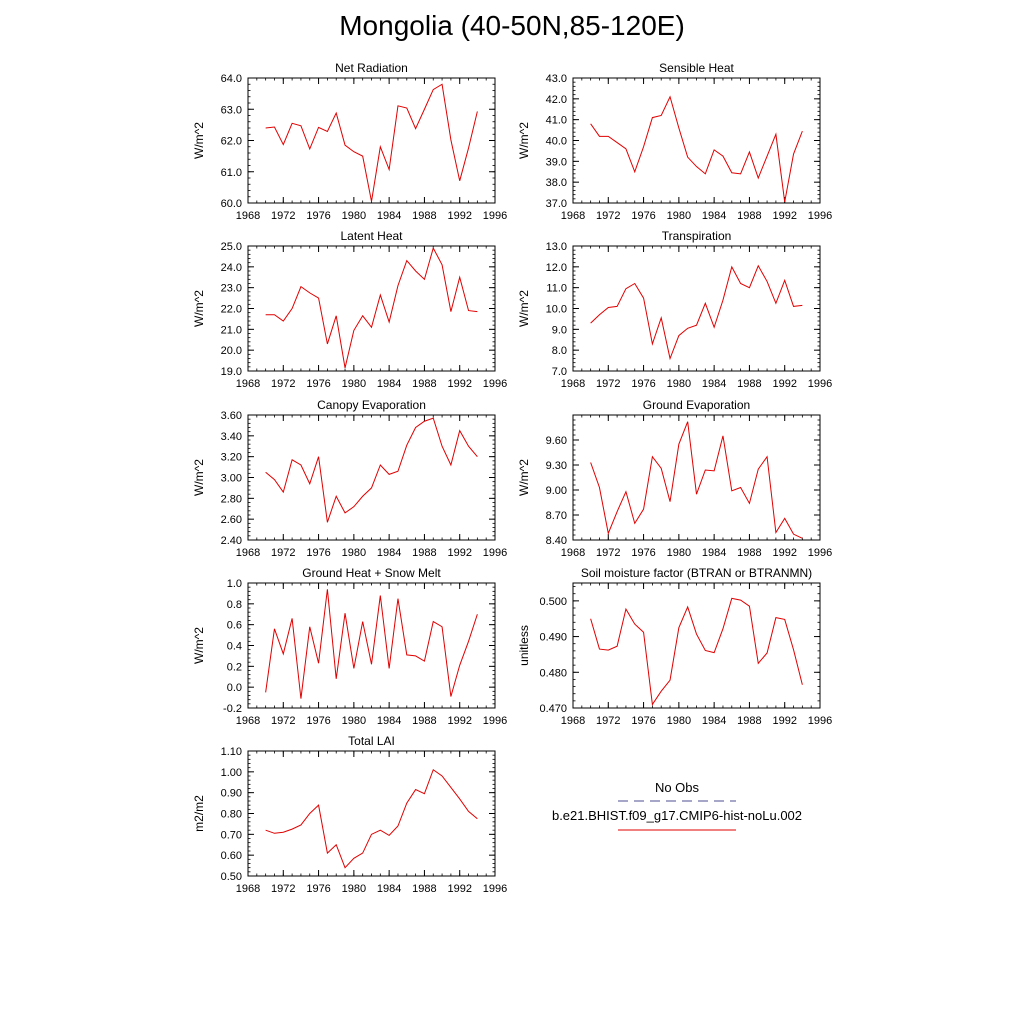 The width and height of the screenshot is (1024, 1024). I want to click on y-tick-label: 61.0, so click(231, 173).